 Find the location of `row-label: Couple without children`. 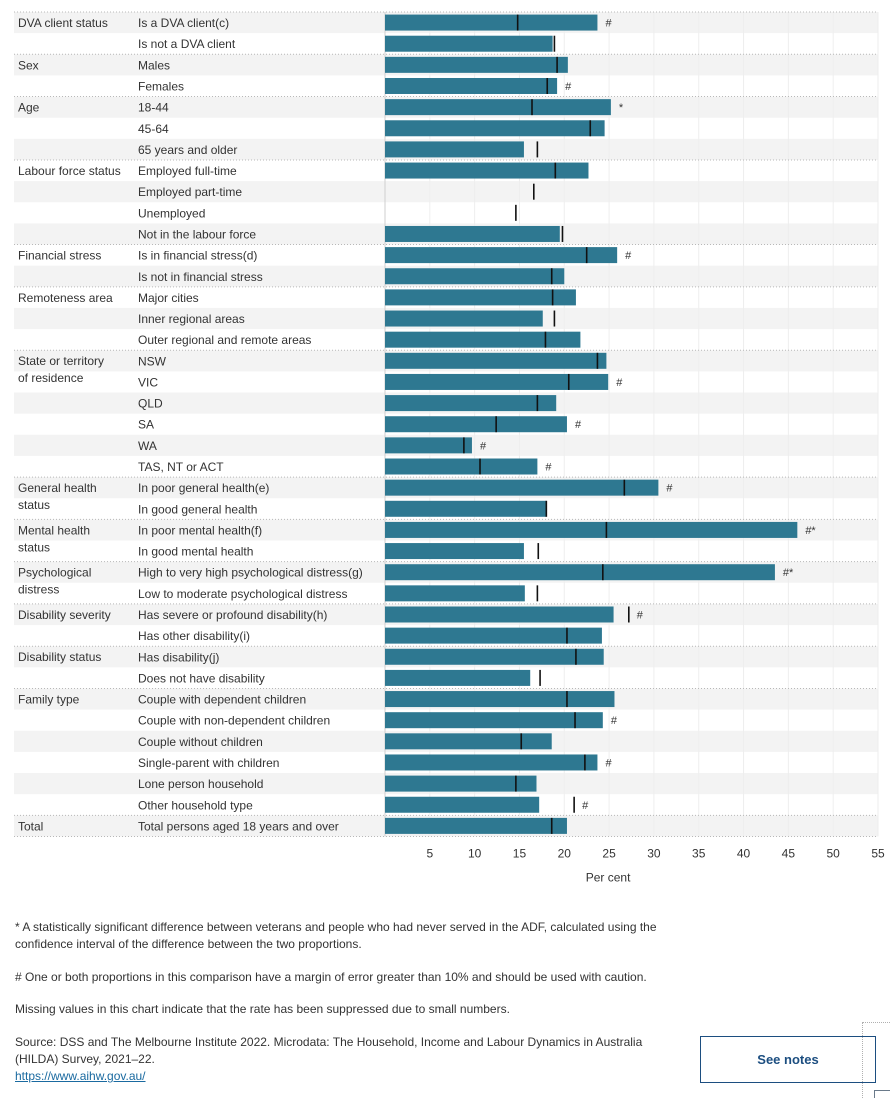

row-label: Couple without children is located at coordinates (200, 742).